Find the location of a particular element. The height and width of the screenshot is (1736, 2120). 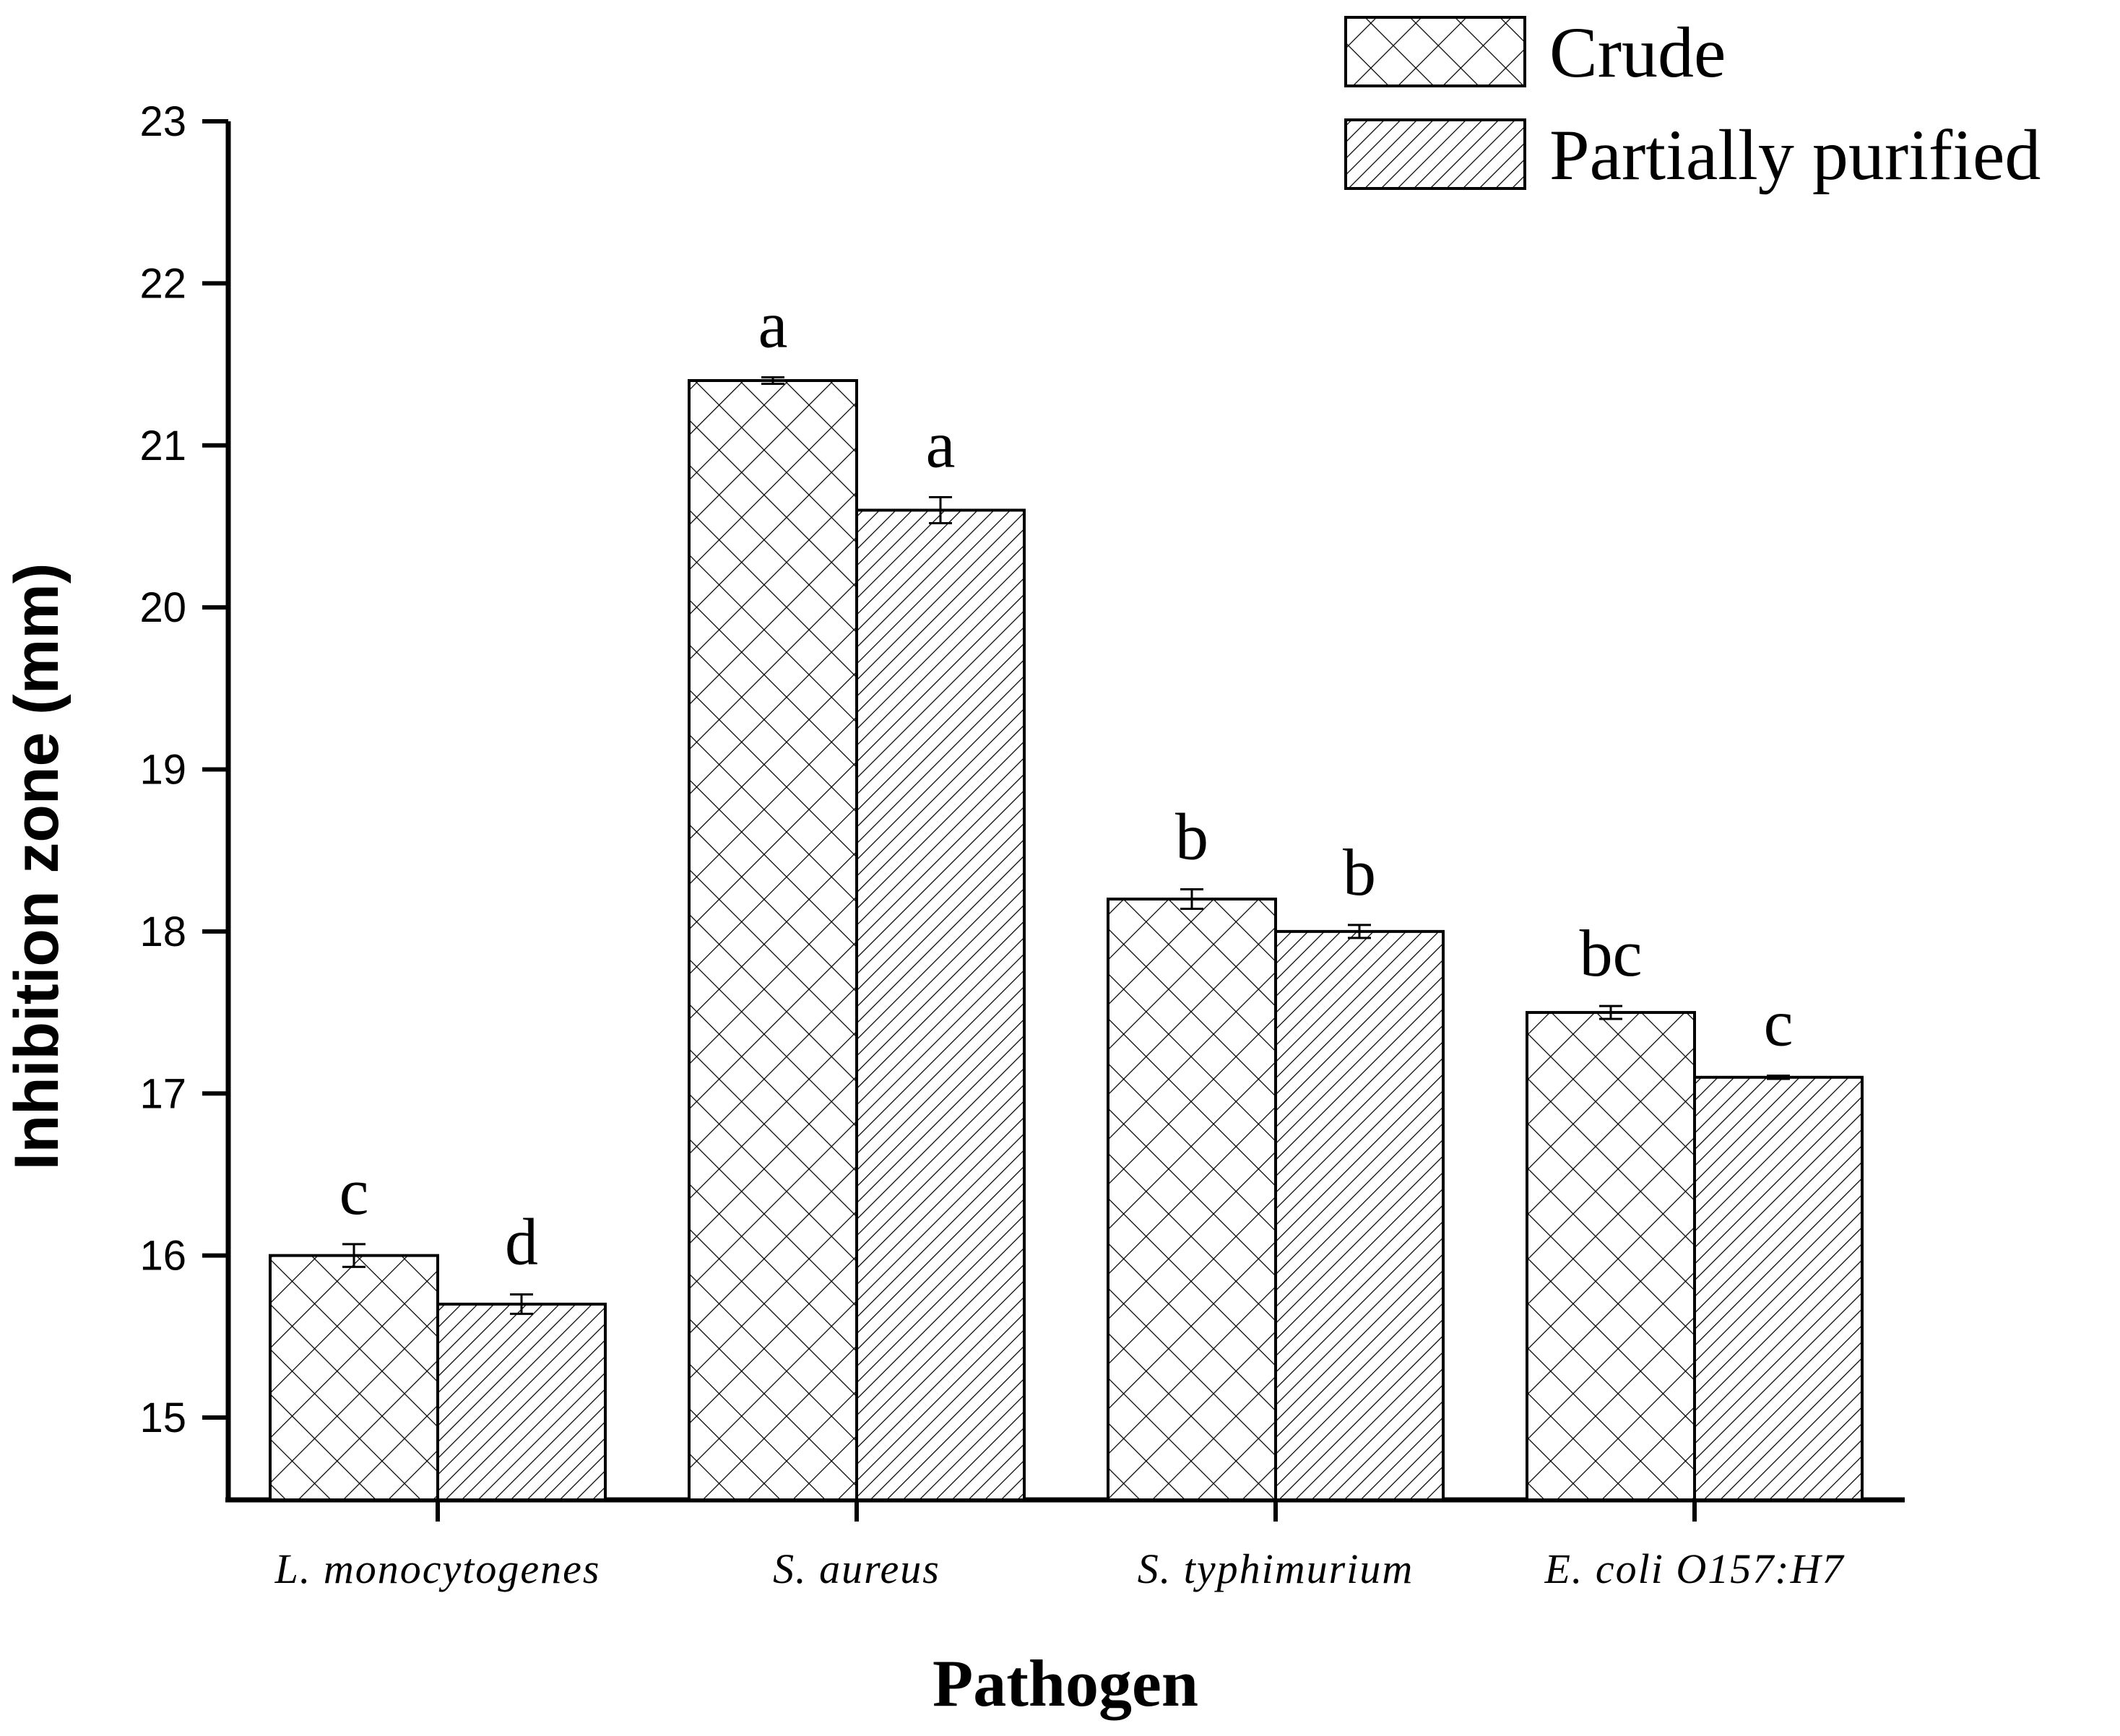

sig-label-partially-purified-e-coli-o157-h7: c is located at coordinates (1779, 1023).